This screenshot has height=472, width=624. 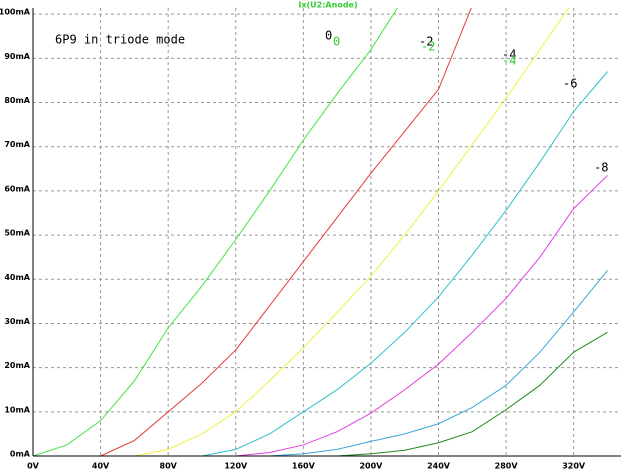 What do you see at coordinates (17, 56) in the screenshot?
I see `y-tick-label: 90mA` at bounding box center [17, 56].